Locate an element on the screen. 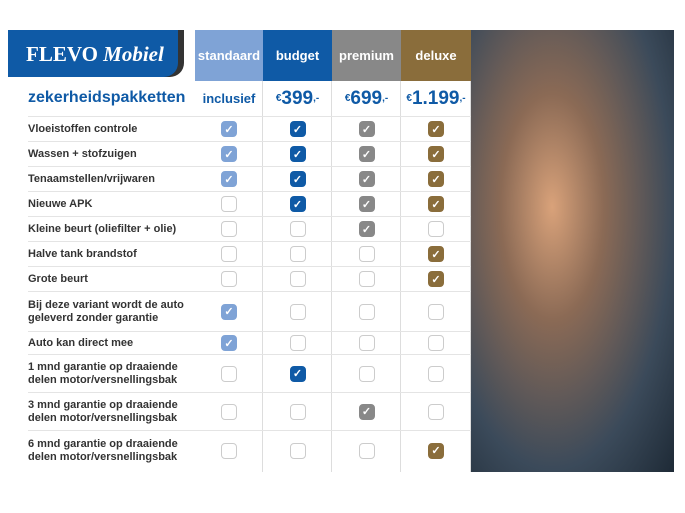  package-name: deluxe is located at coordinates (436, 55).